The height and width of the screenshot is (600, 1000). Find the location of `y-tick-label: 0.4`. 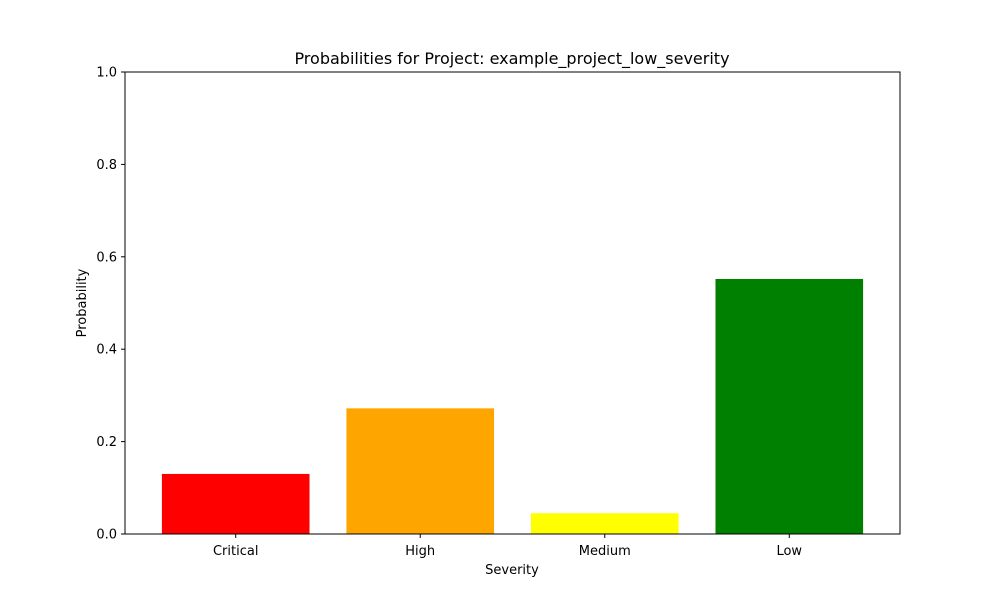

y-tick-label: 0.4 is located at coordinates (106, 350).